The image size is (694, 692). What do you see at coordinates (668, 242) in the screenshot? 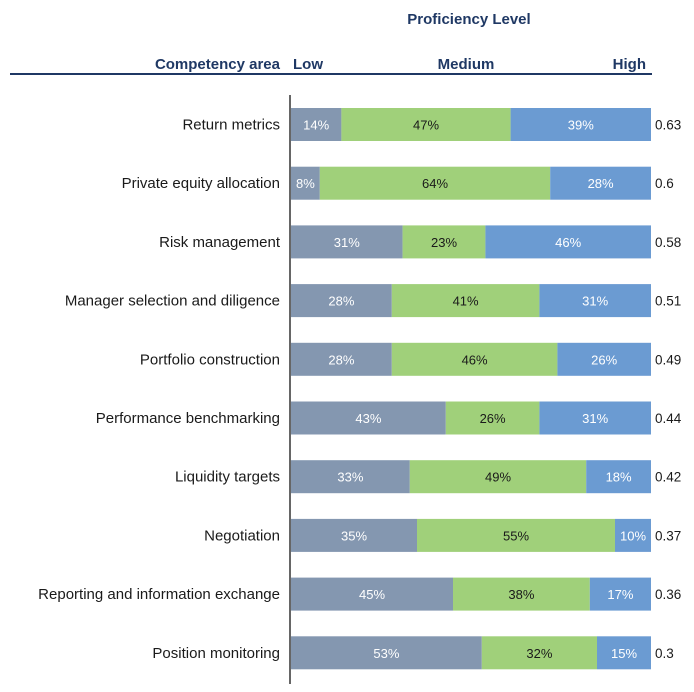
I see `score-label: 0.58` at bounding box center [668, 242].